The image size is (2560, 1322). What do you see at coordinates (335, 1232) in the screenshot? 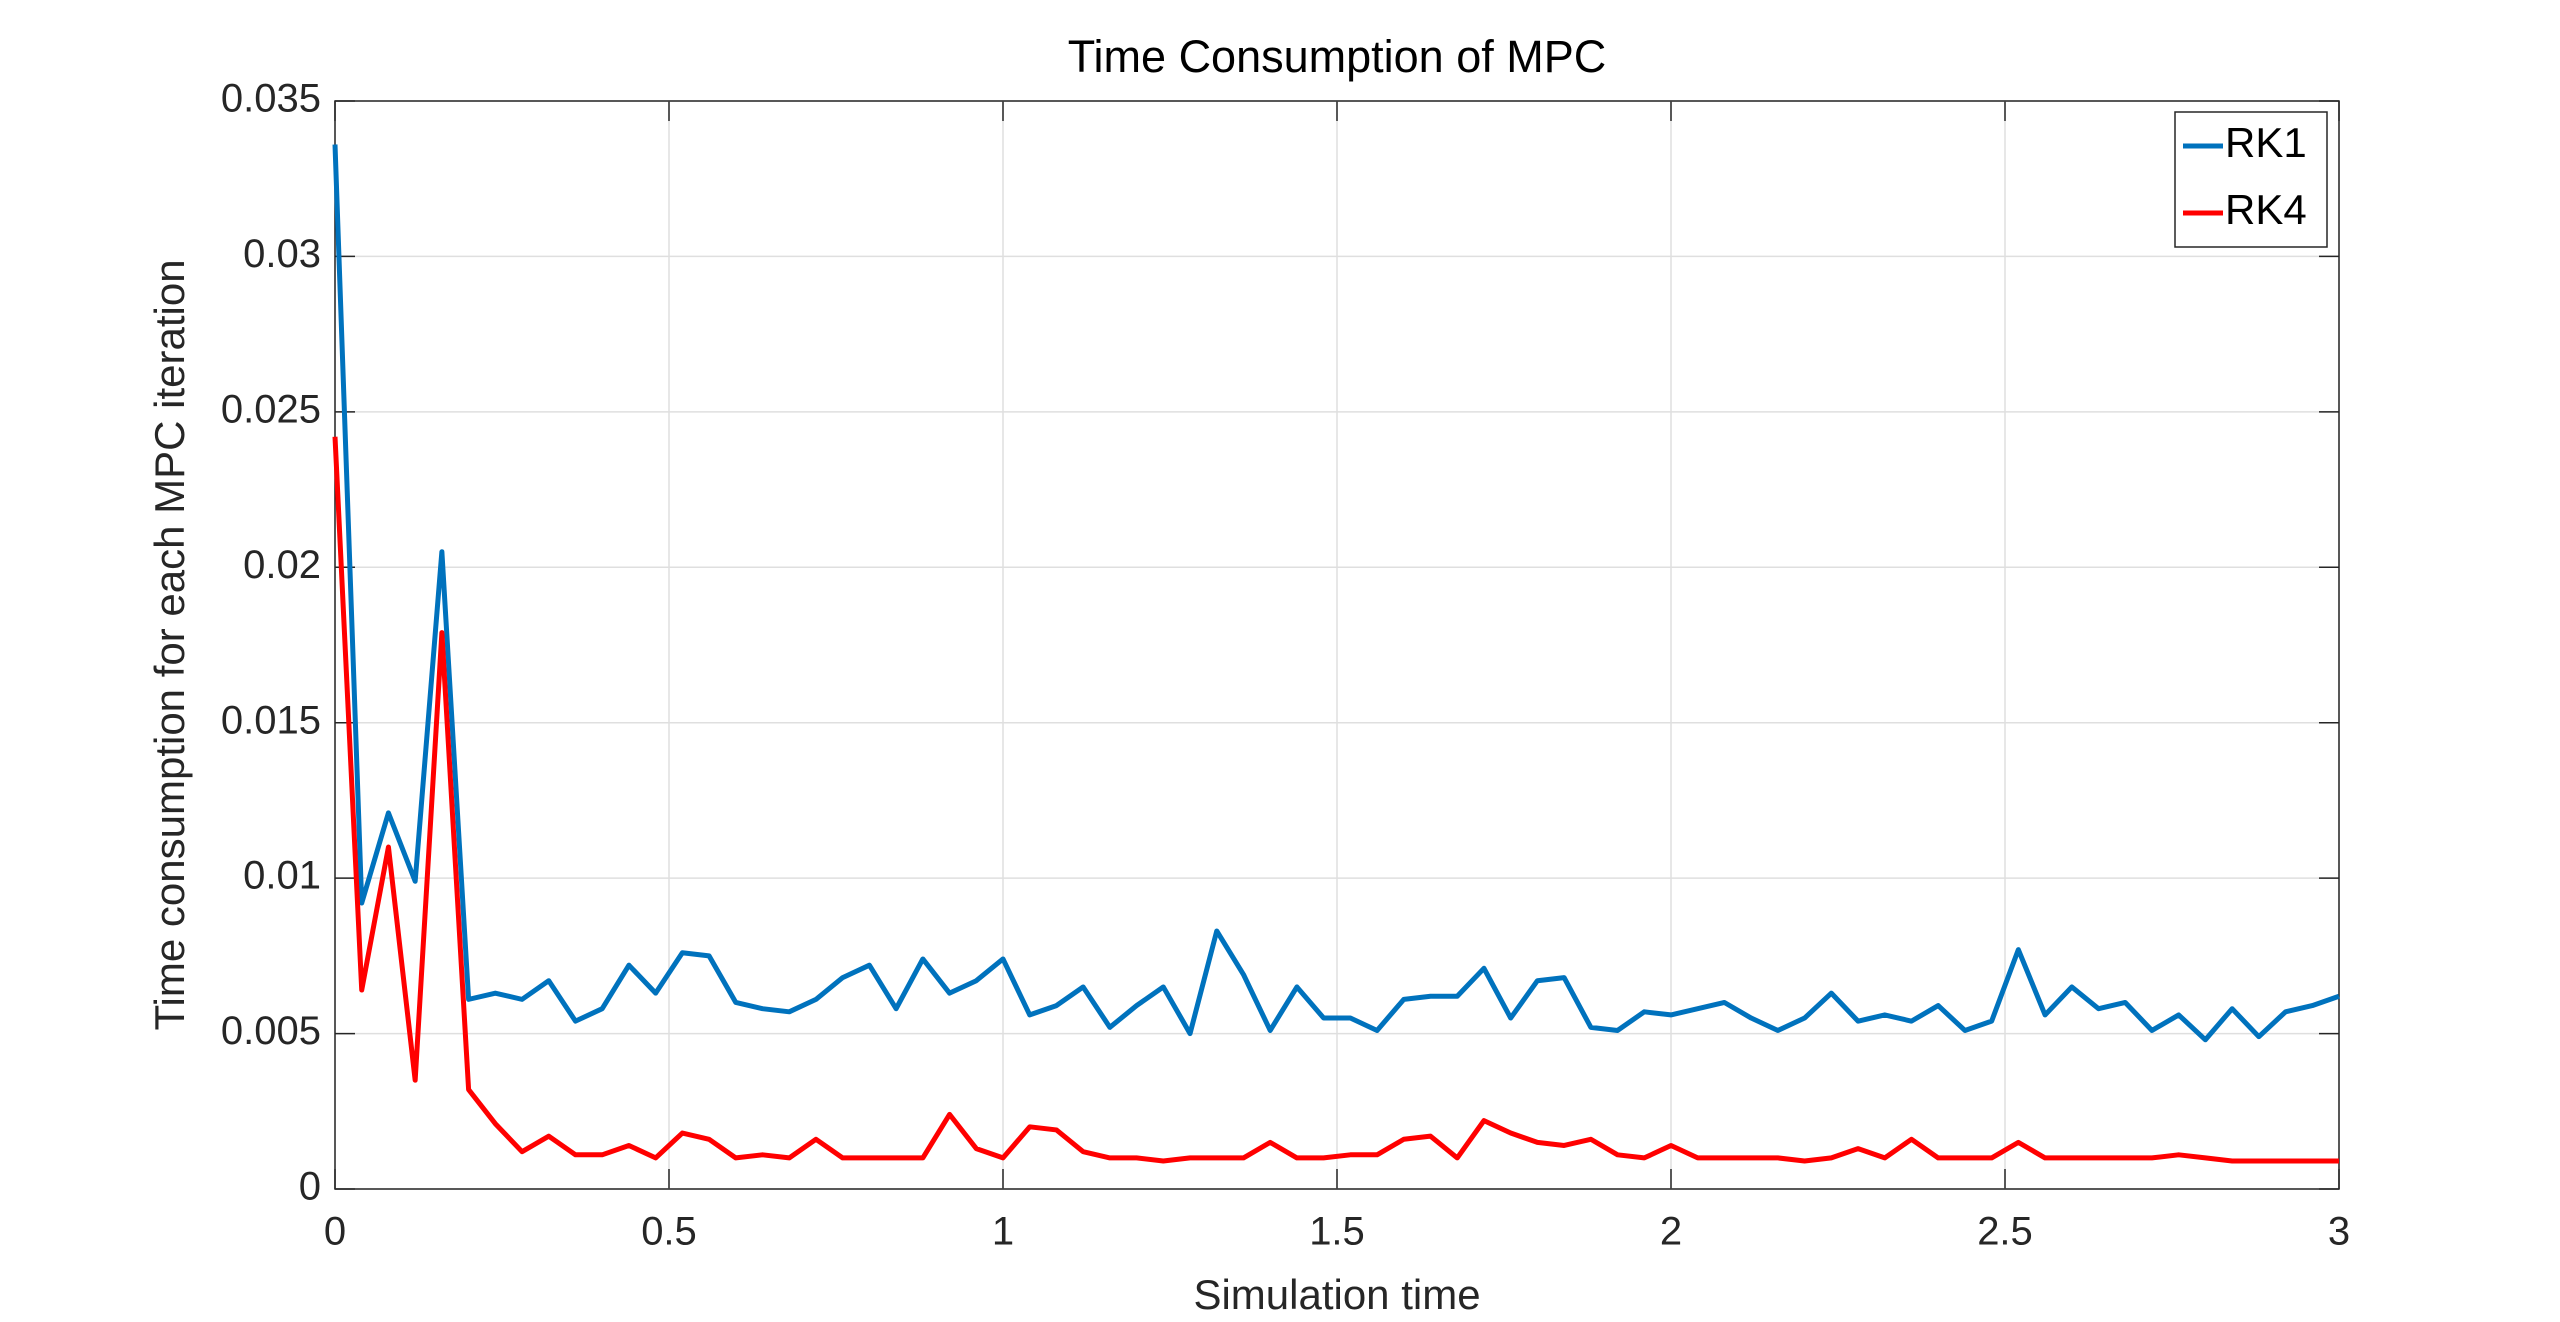
I see `x-tick-label: 0` at bounding box center [335, 1232].